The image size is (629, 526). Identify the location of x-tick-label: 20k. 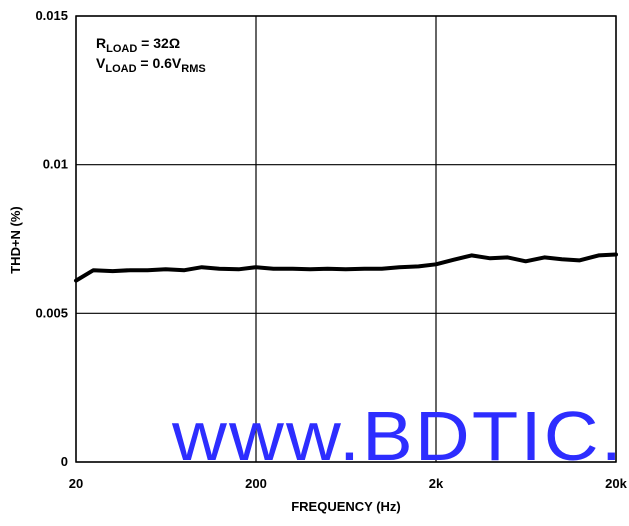
(616, 483).